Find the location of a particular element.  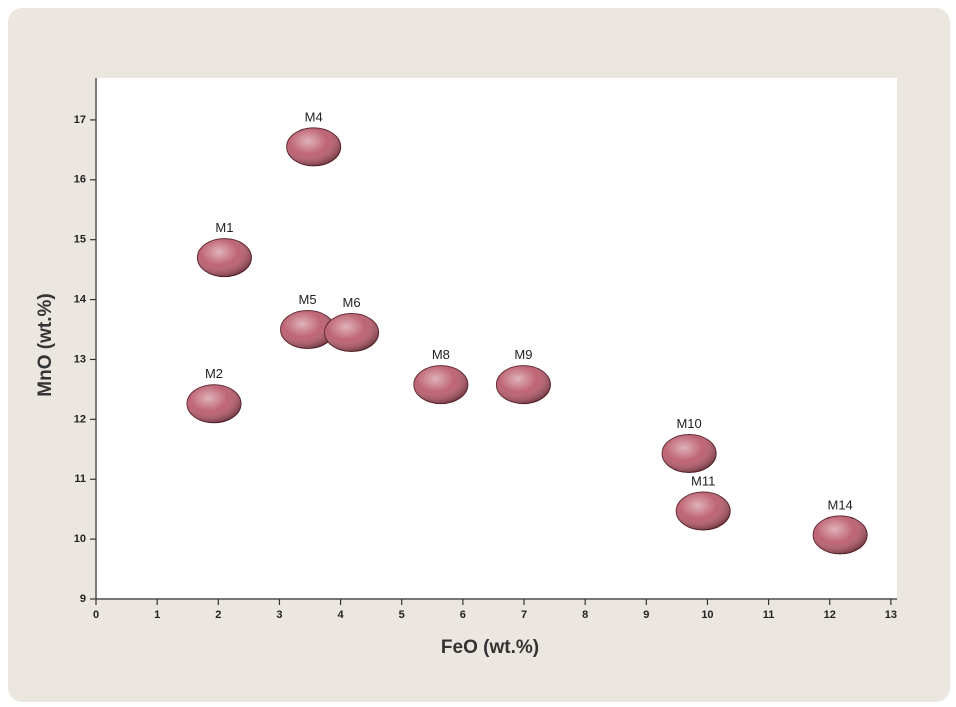

point-label: M8 is located at coordinates (441, 354).